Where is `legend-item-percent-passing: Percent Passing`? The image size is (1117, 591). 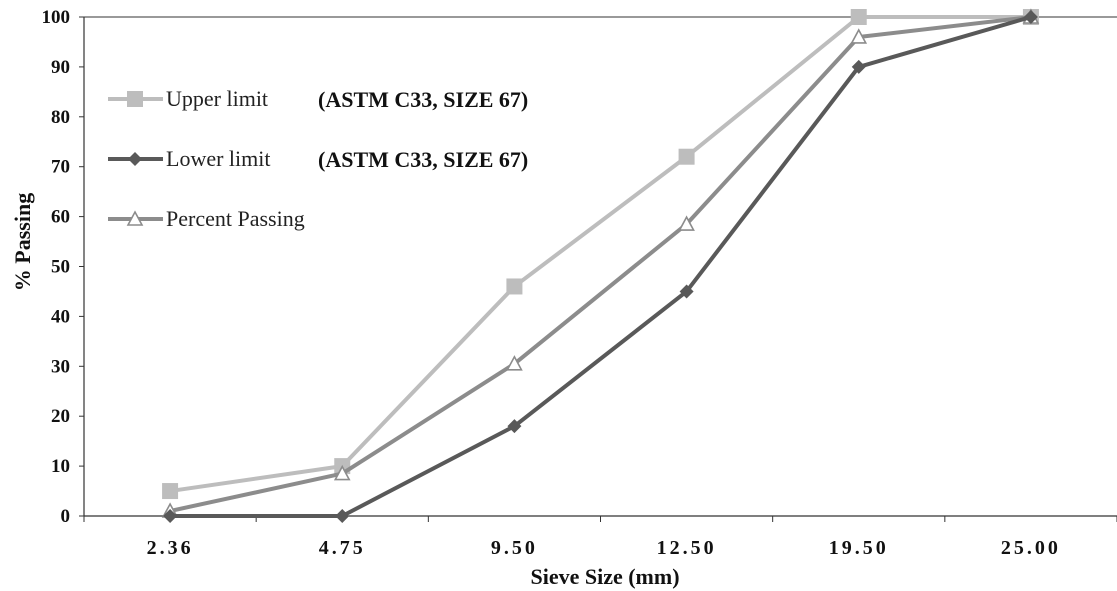
legend-item-percent-passing: Percent Passing is located at coordinates (206, 218).